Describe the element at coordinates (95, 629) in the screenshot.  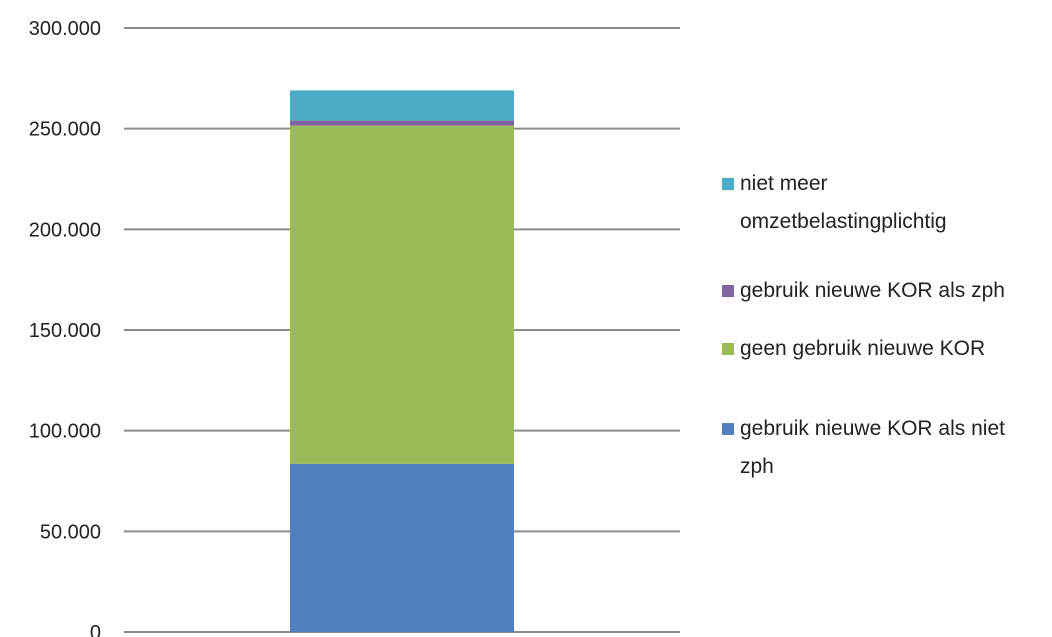
I see `y-tick-label: 0` at that location.